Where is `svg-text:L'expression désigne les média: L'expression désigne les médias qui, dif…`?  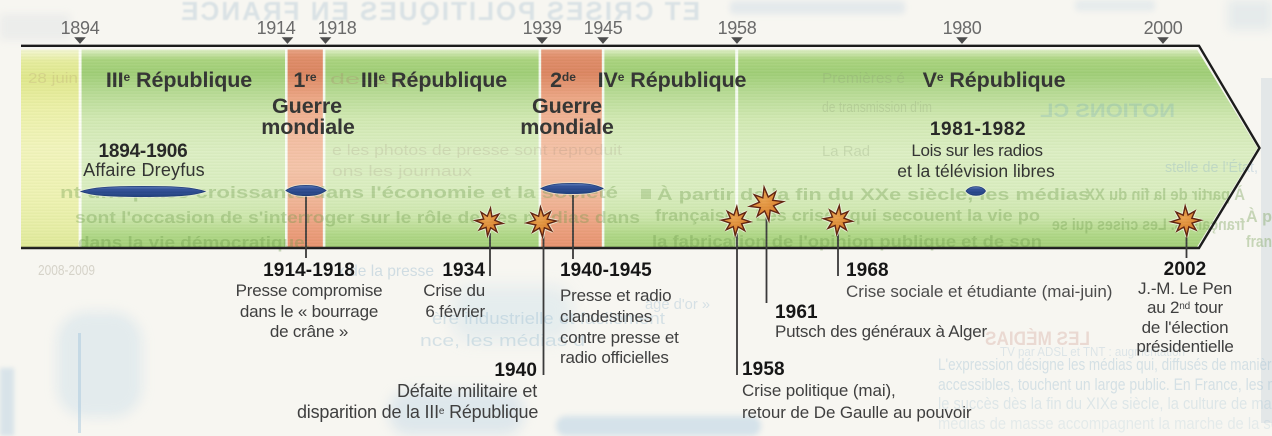
svg-text:L'expression désigne les média: L'expression désigne les médias qui, dif… is located at coordinates (1105, 364).